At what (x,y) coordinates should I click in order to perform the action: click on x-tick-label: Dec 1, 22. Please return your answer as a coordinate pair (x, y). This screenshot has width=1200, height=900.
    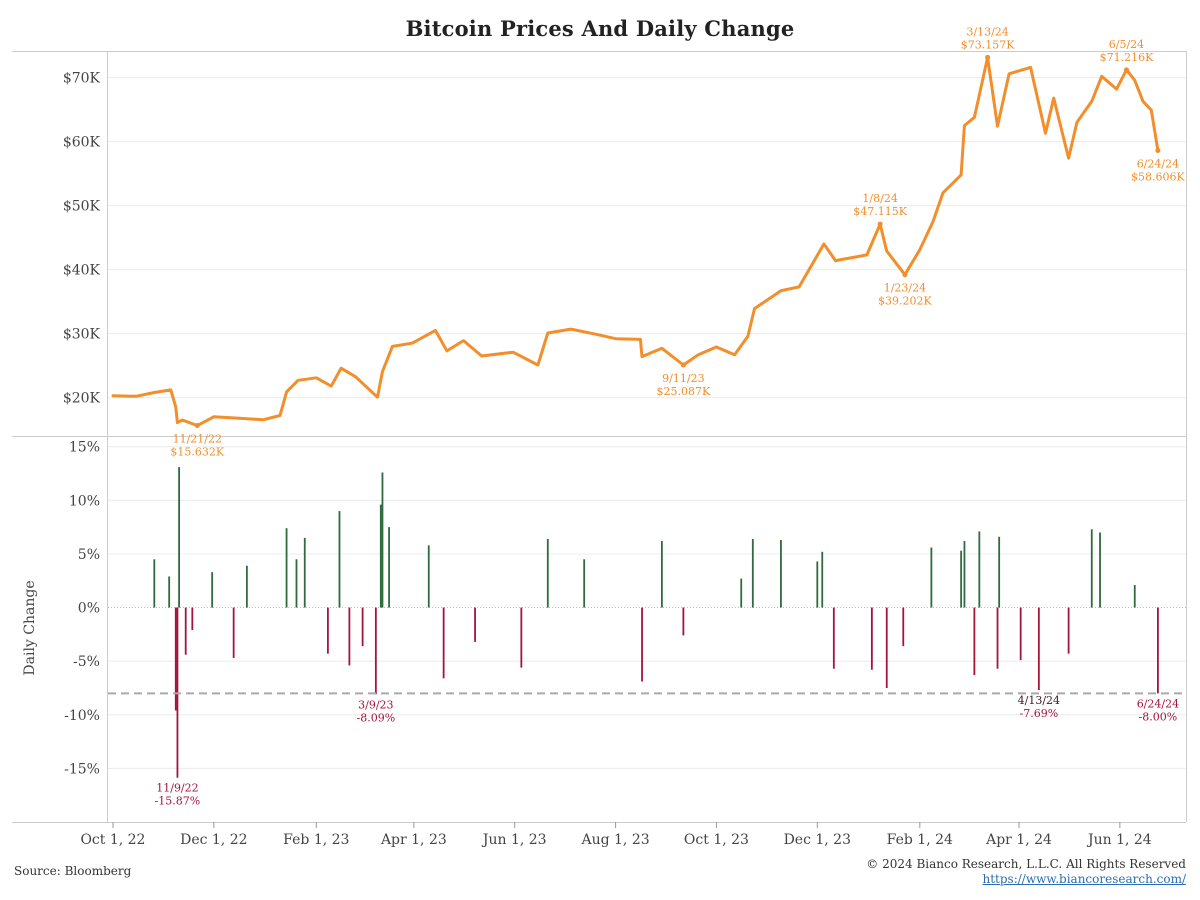
    Looking at the image, I should click on (213, 840).